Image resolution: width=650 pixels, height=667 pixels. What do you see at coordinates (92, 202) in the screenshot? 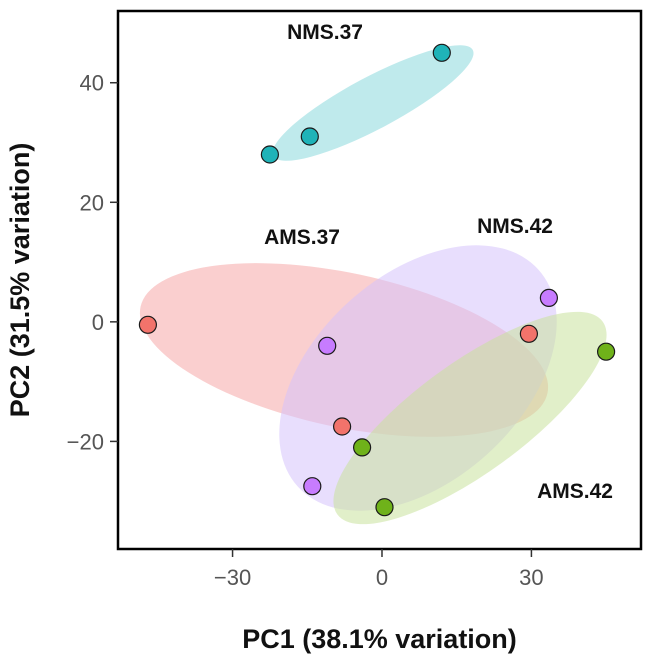
I see `y-tick-label-2: 20` at bounding box center [92, 202].